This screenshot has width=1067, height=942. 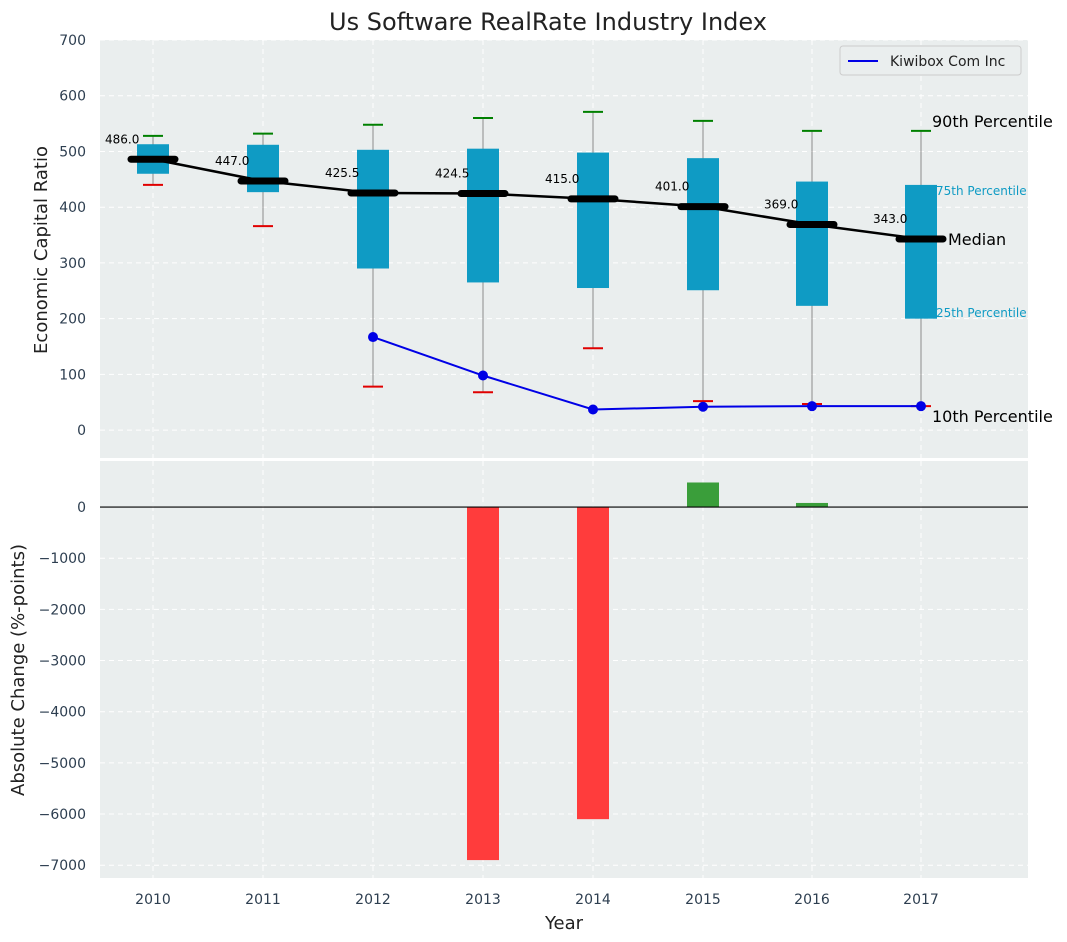 I want to click on y-tick-label-bottom: −1000, so click(x=62, y=559).